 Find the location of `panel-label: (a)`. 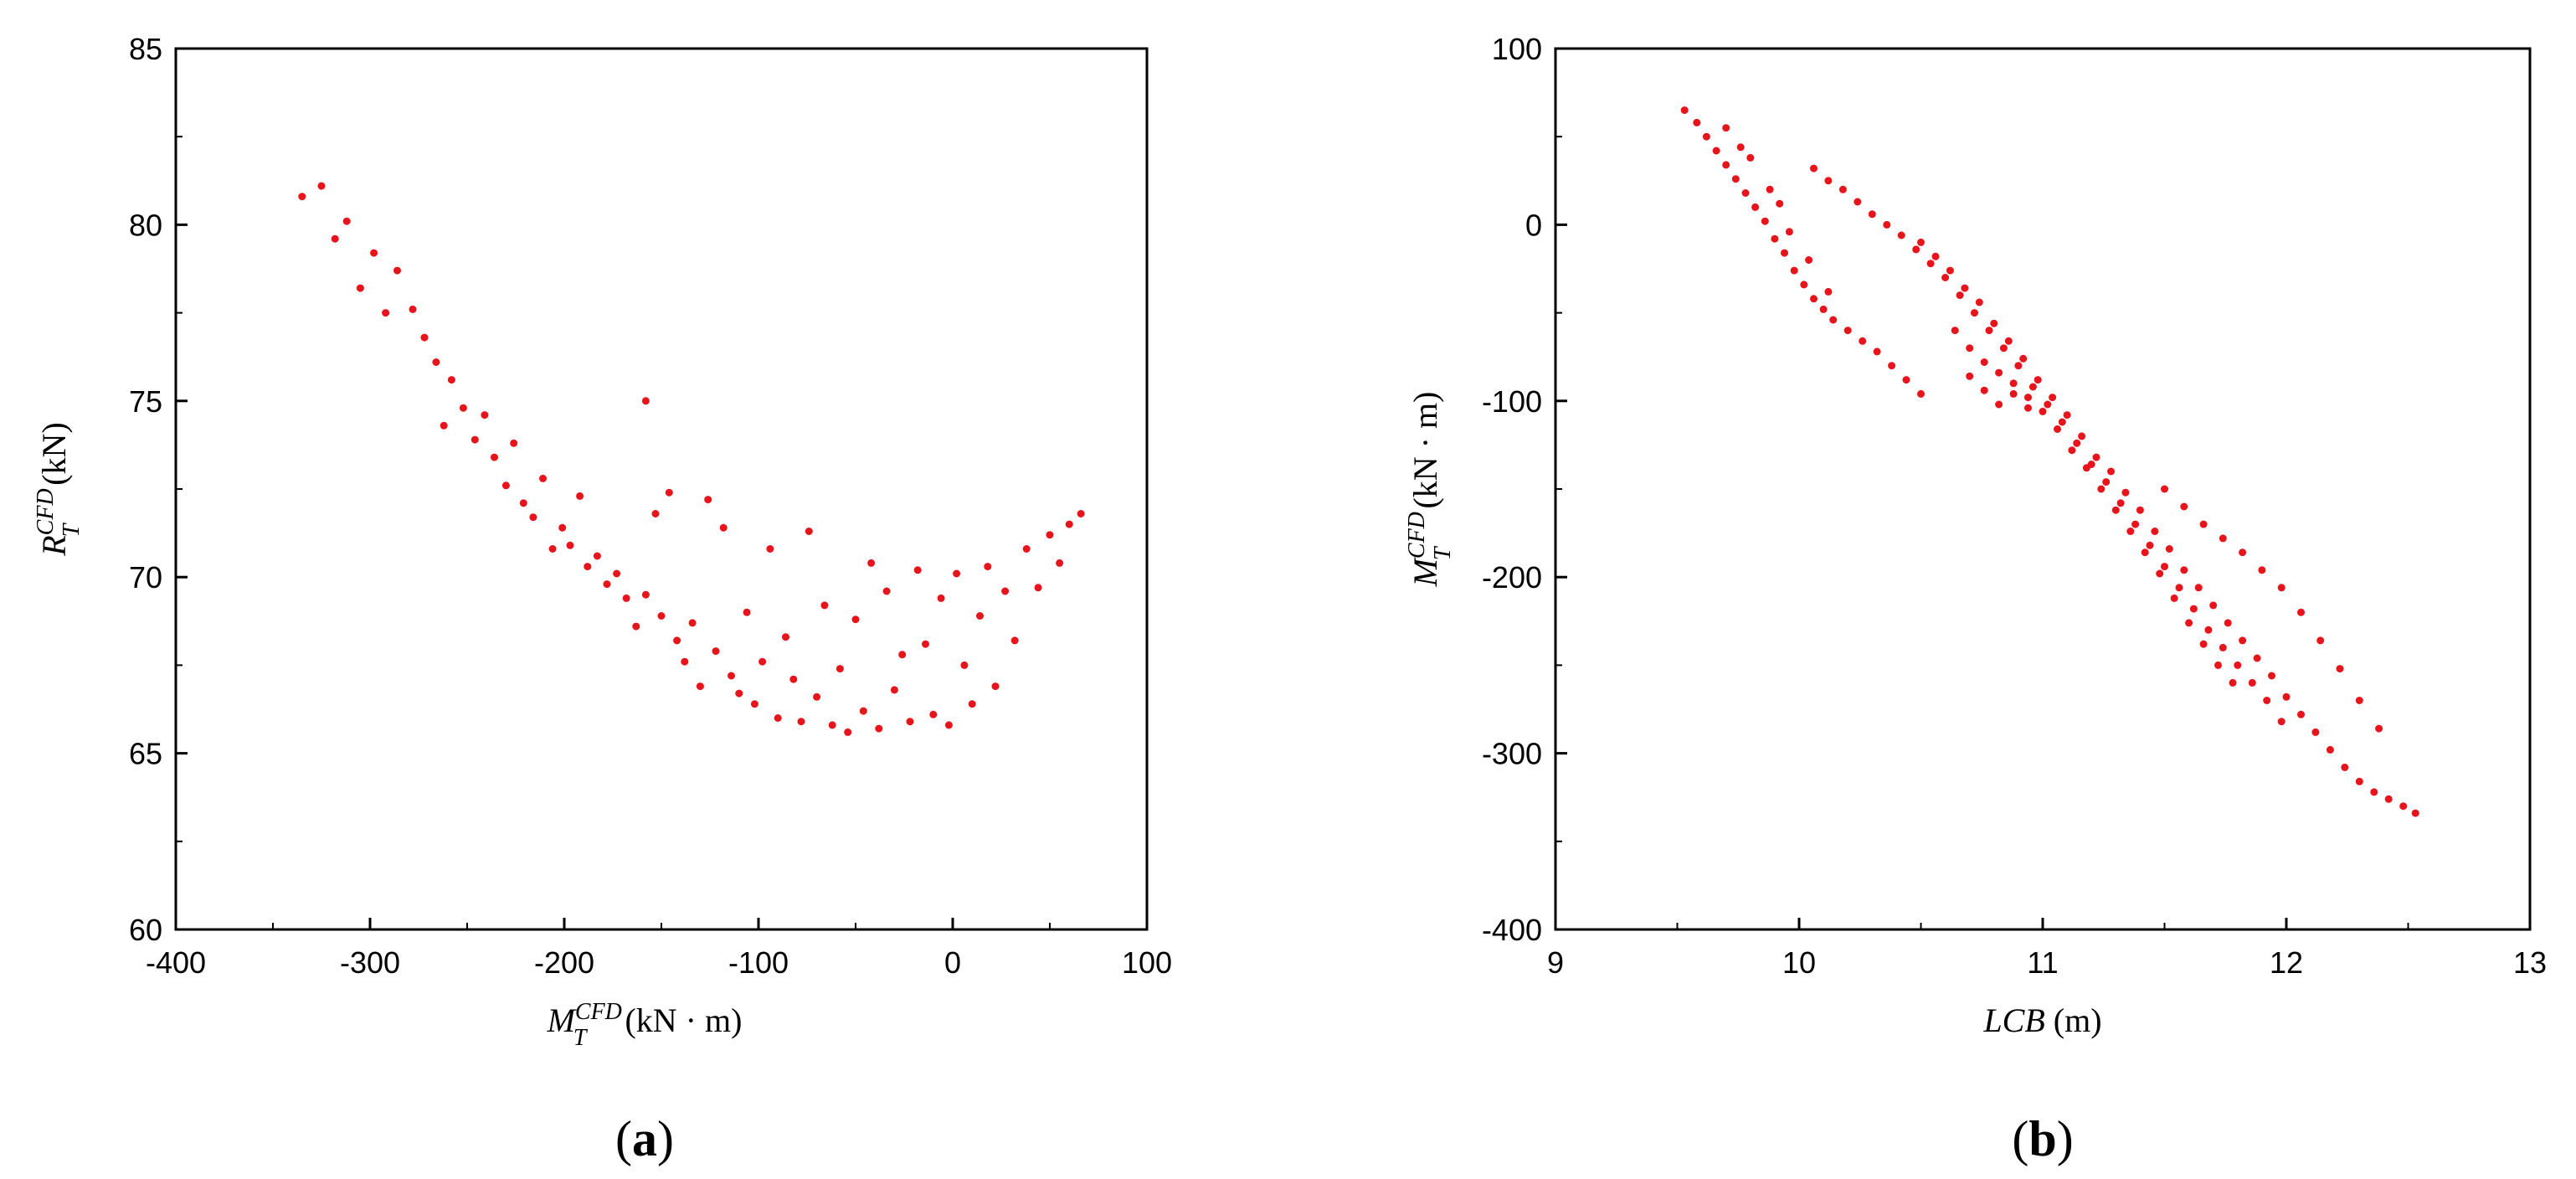

panel-label: (a) is located at coordinates (644, 1138).